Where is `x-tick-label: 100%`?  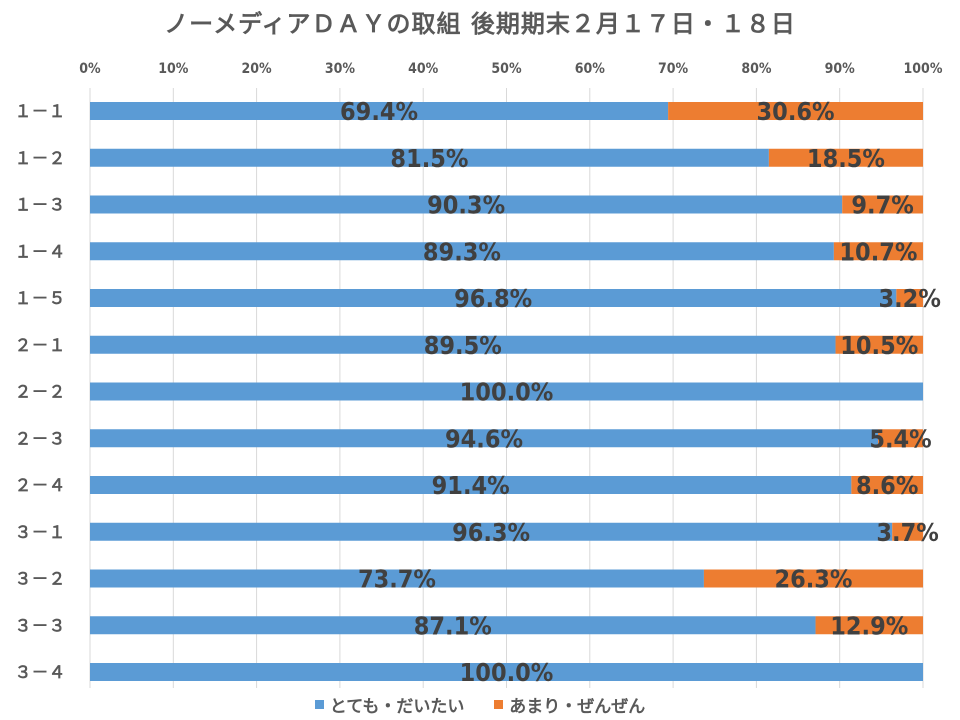
x-tick-label: 100% is located at coordinates (923, 69).